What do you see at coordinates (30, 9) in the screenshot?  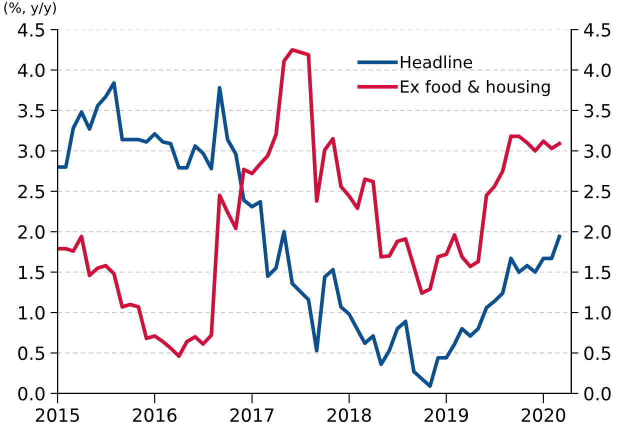 I see `text: (%, y/y)` at bounding box center [30, 9].